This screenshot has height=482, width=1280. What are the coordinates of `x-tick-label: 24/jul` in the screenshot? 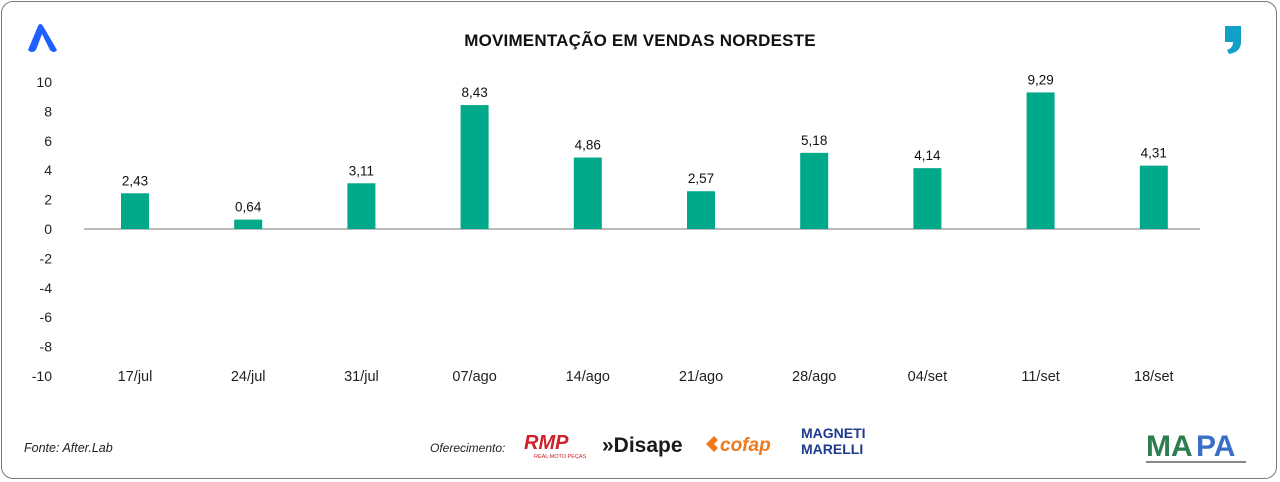 It's located at (248, 377).